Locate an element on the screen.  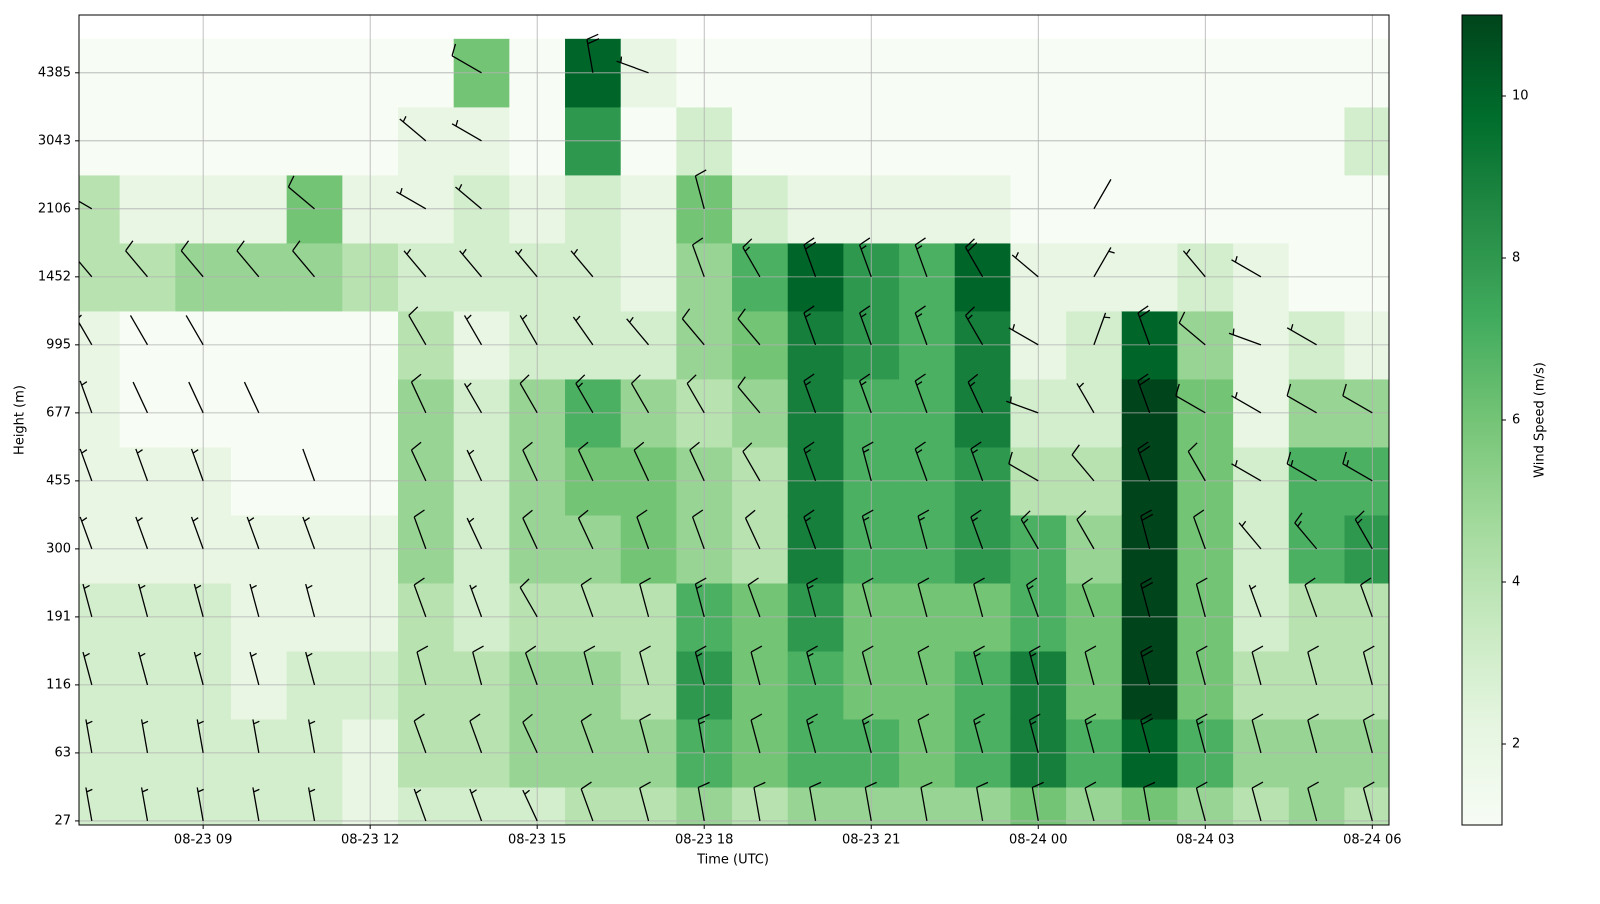
y-tick-label: 455 is located at coordinates (58, 480).